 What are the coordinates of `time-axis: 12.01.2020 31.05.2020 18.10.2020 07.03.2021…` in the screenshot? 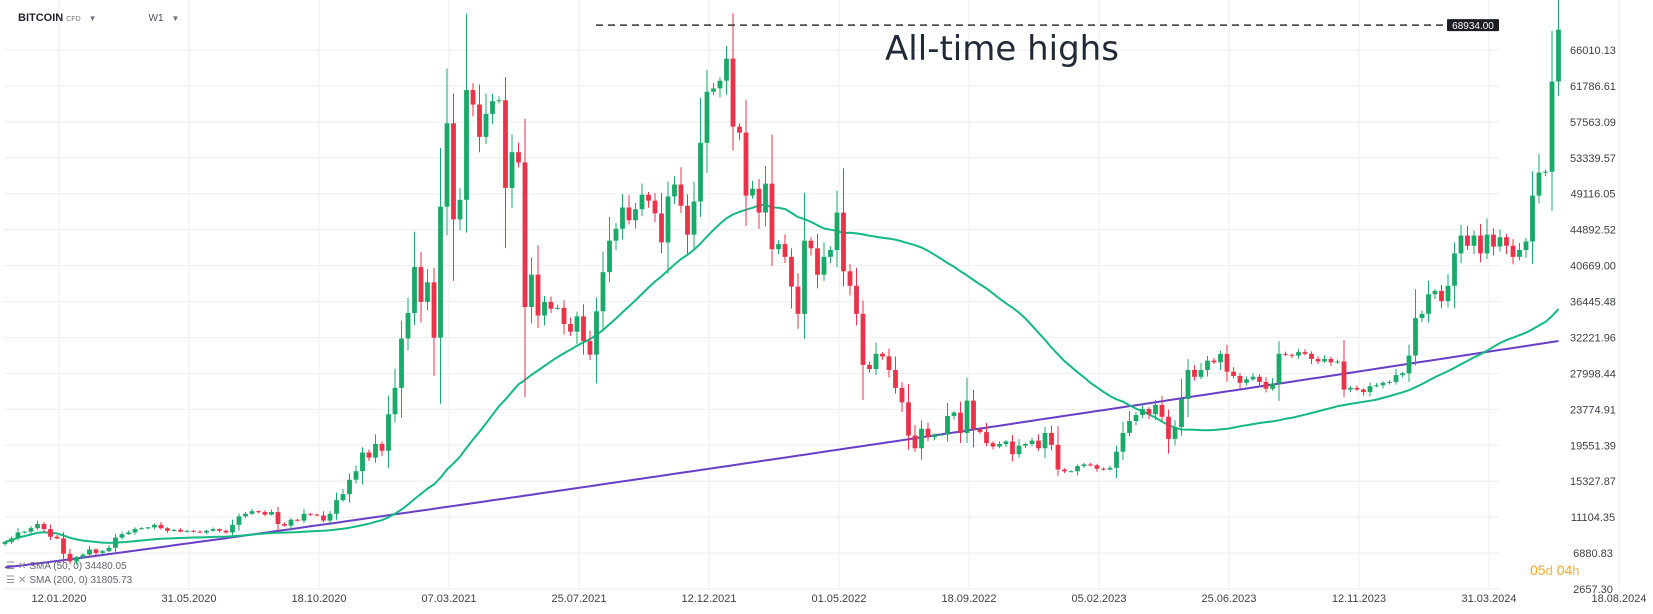 It's located at (838, 599).